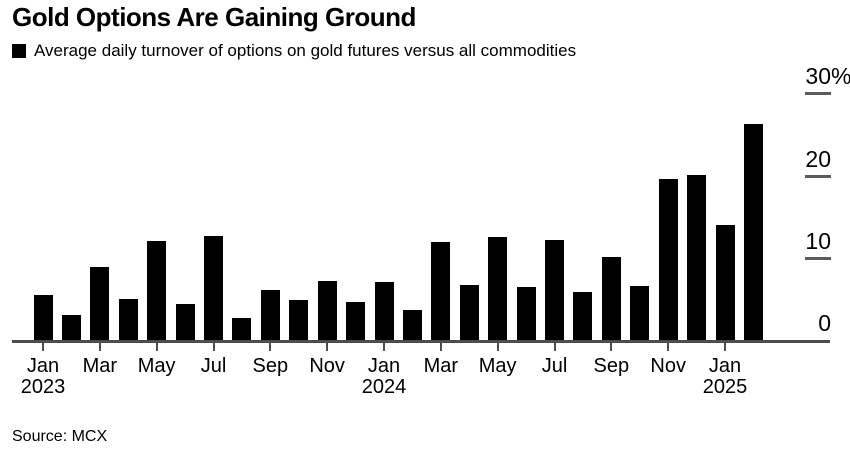 The width and height of the screenshot is (850, 455). I want to click on legend-marker-icon, so click(19, 51).